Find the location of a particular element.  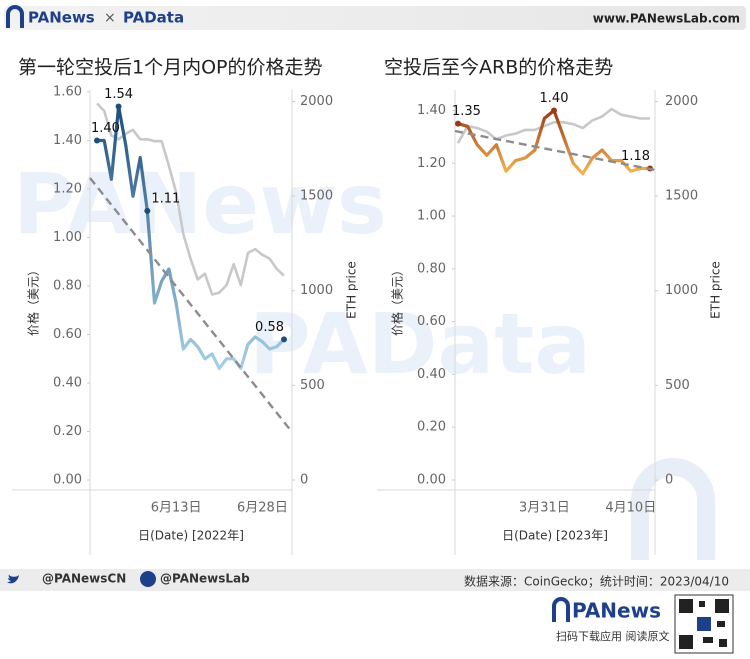

y-tick-label: 1.60 is located at coordinates (67, 92).